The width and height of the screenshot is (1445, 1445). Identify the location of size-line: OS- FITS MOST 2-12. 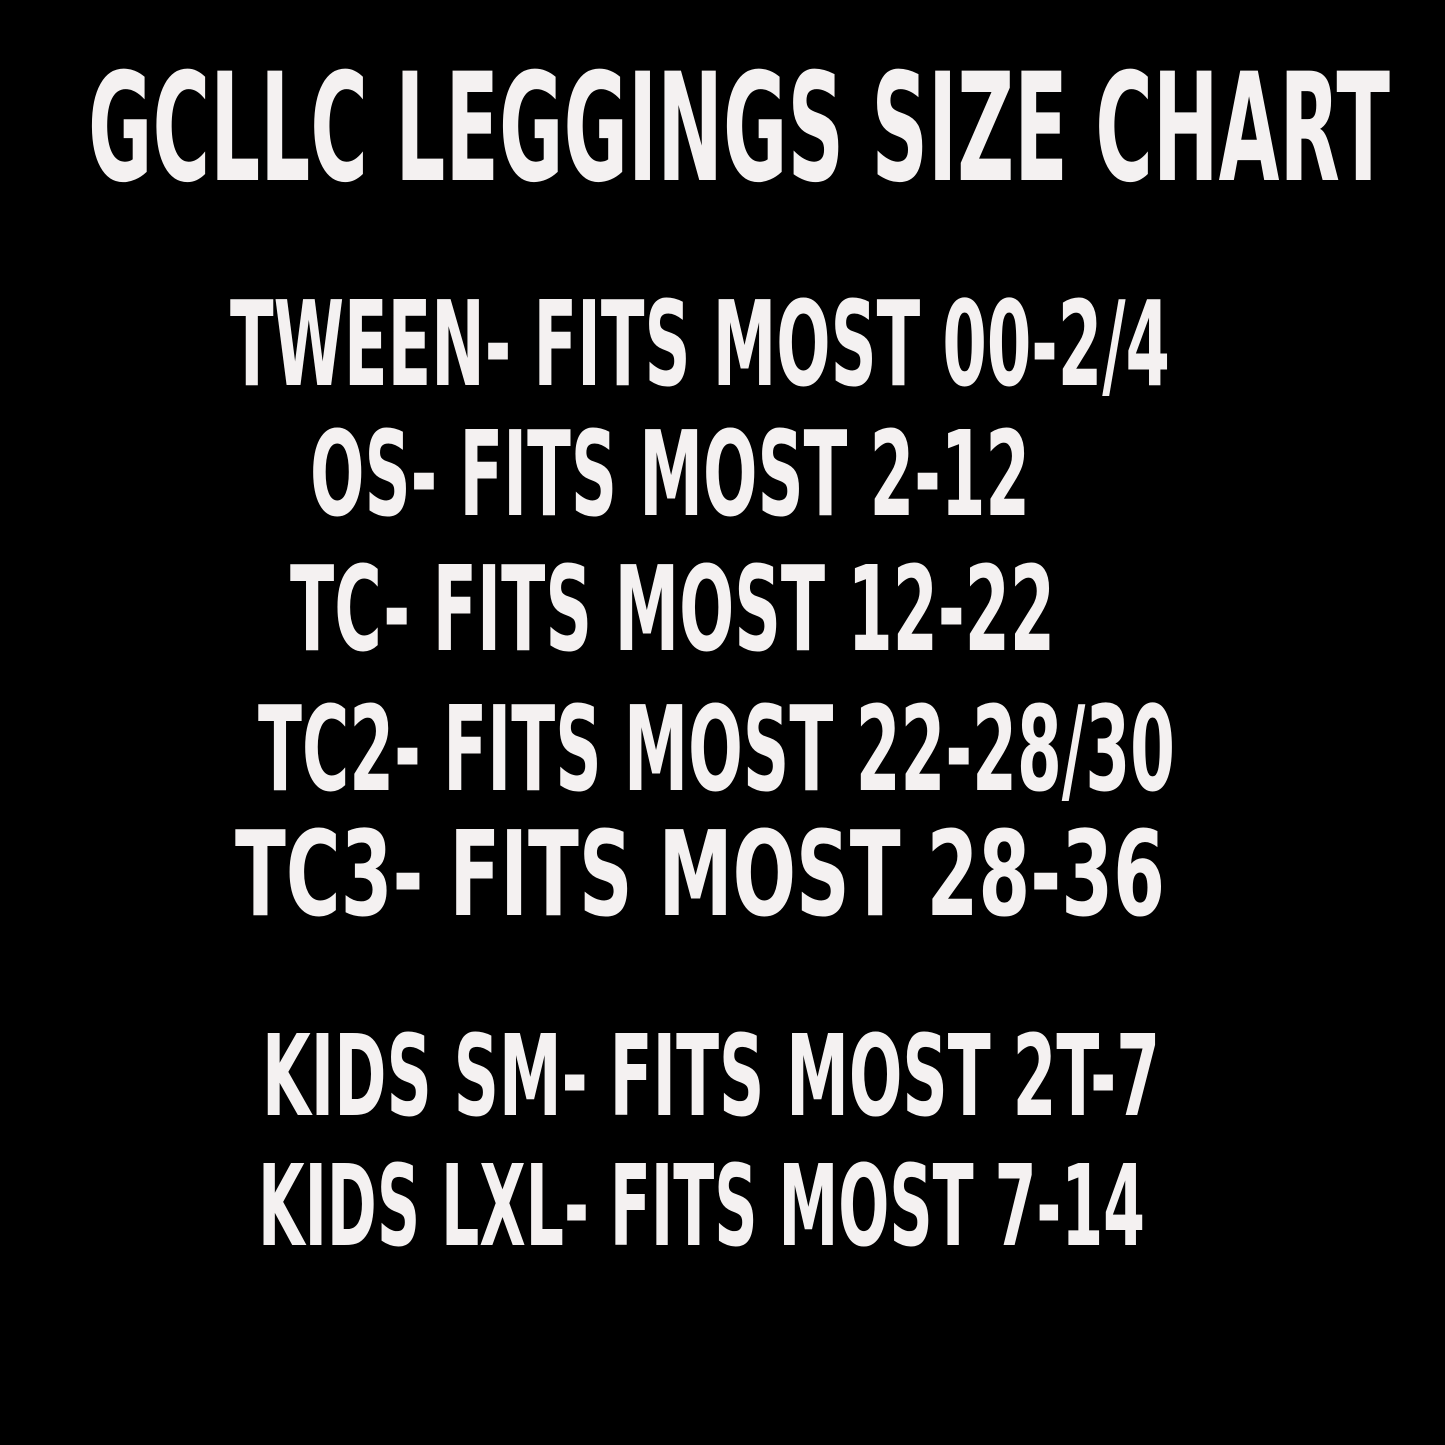
(670, 474).